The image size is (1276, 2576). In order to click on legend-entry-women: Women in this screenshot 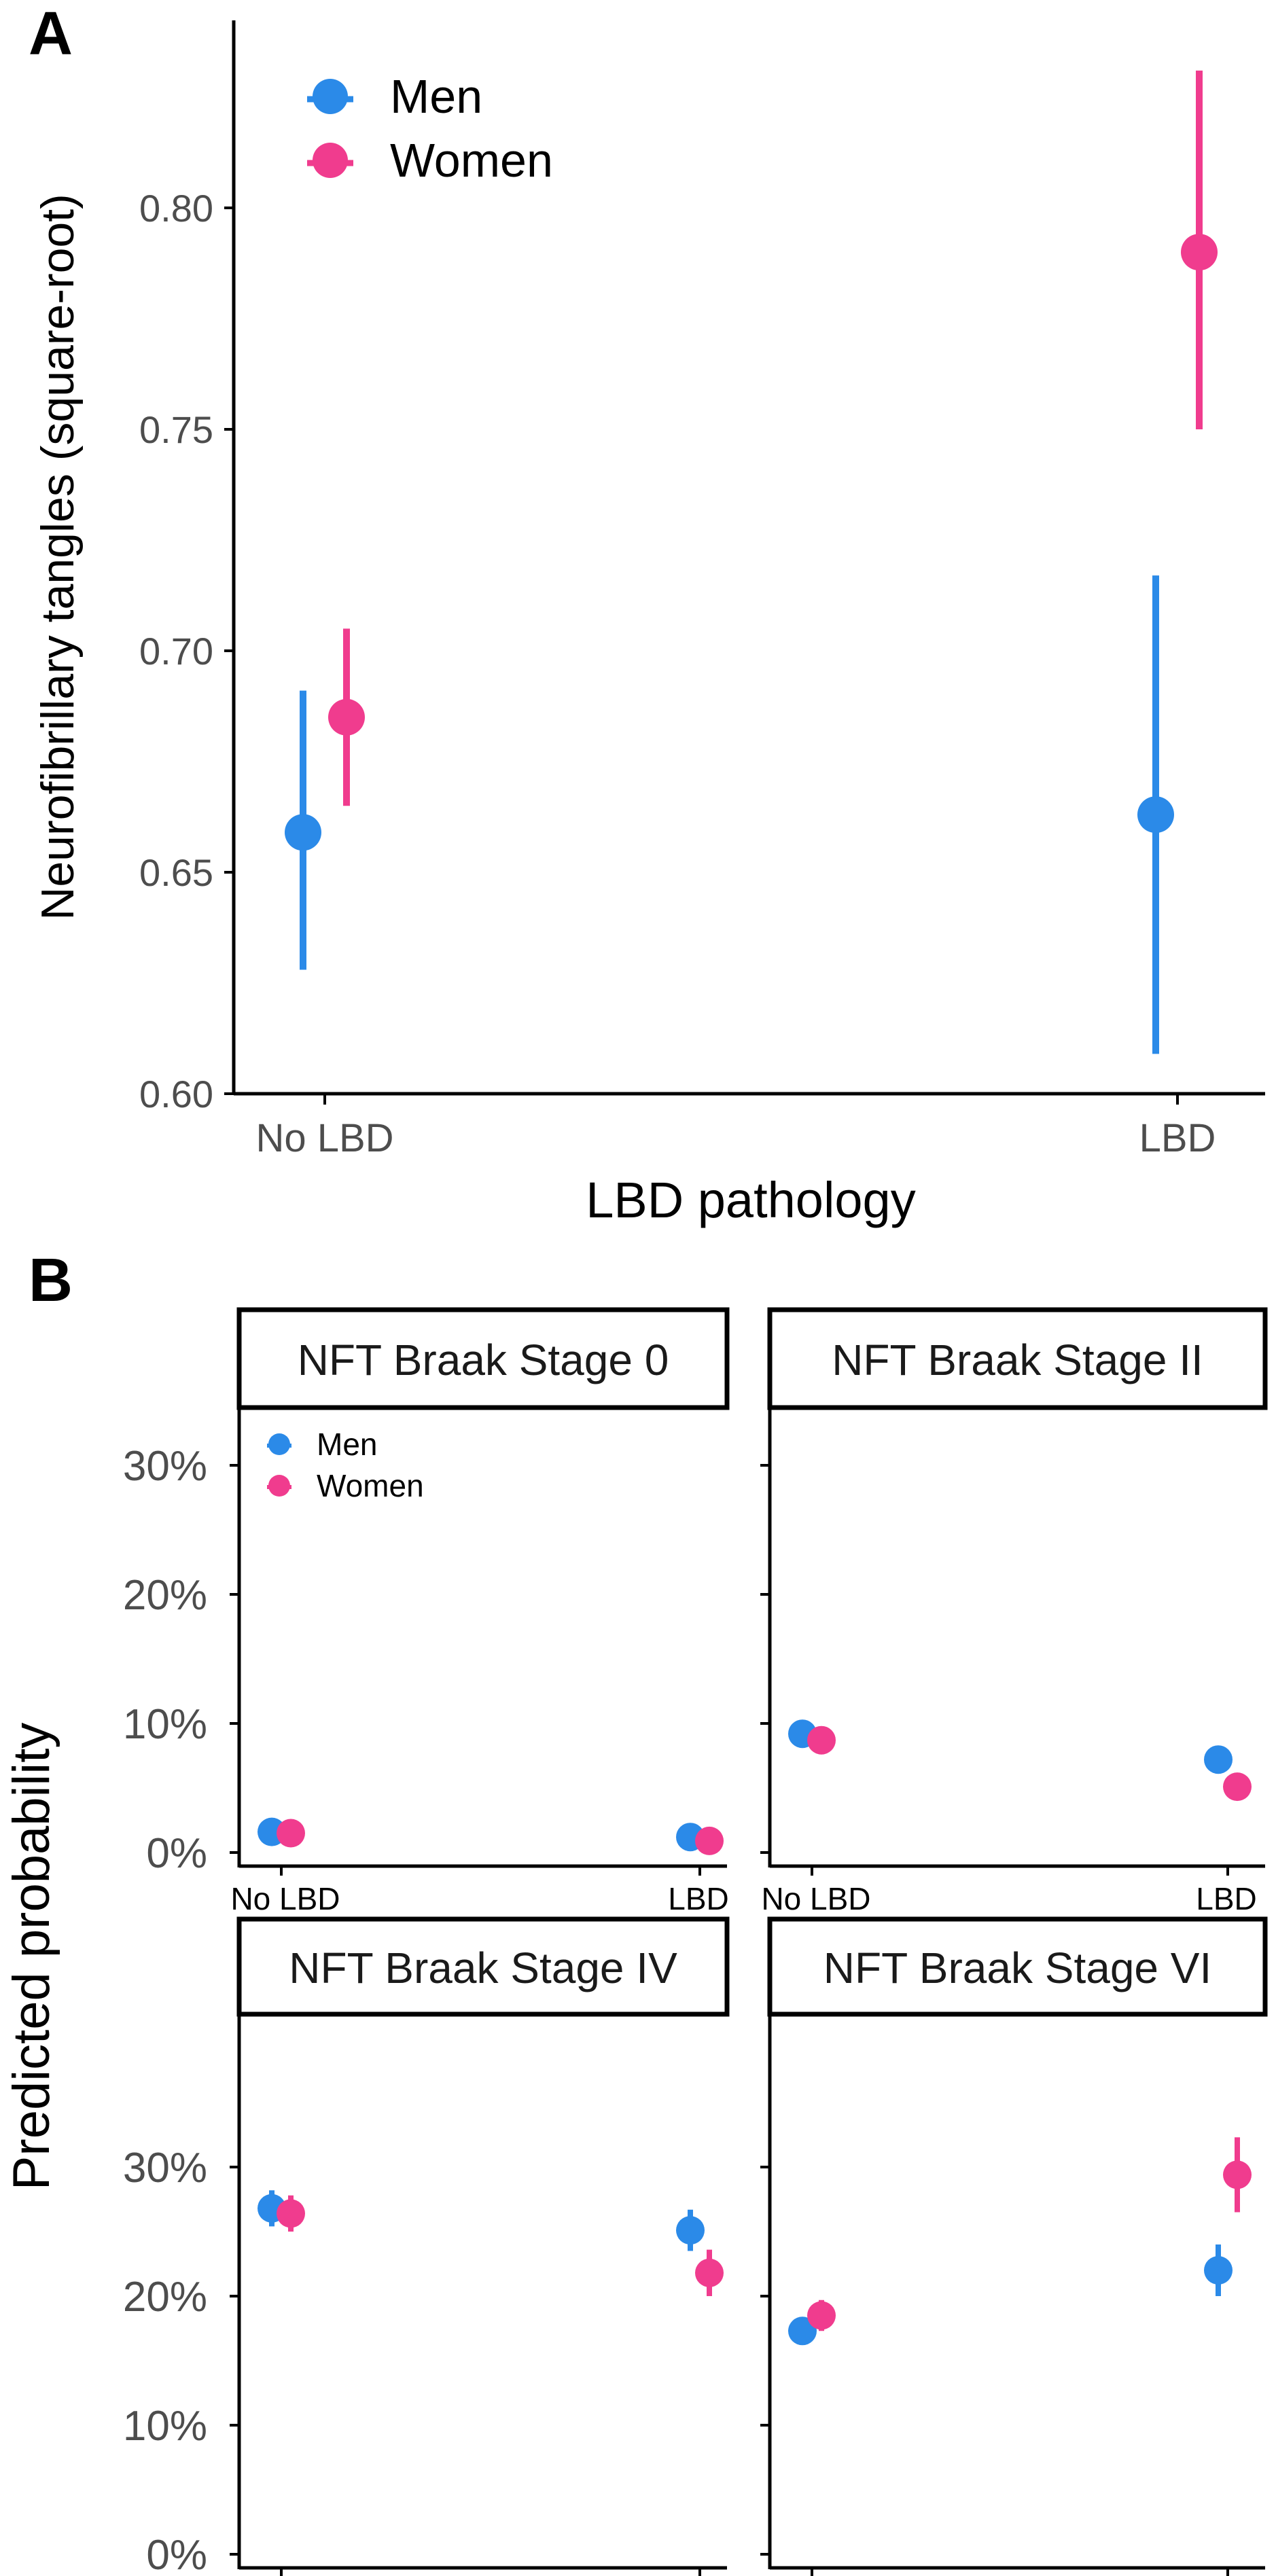, I will do `click(430, 160)`.